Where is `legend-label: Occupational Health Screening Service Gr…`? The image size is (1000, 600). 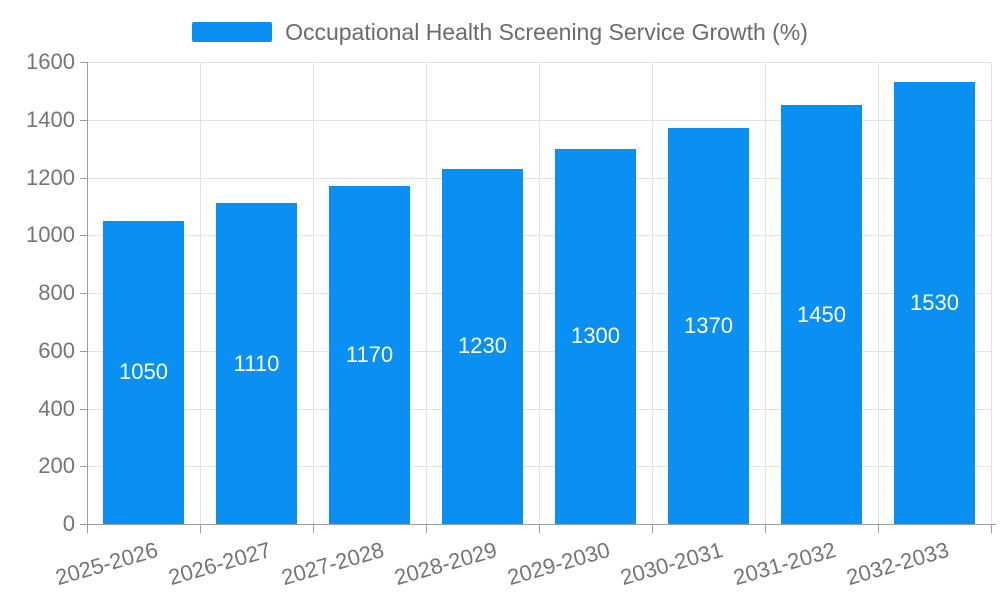 legend-label: Occupational Health Screening Service Gr… is located at coordinates (546, 32).